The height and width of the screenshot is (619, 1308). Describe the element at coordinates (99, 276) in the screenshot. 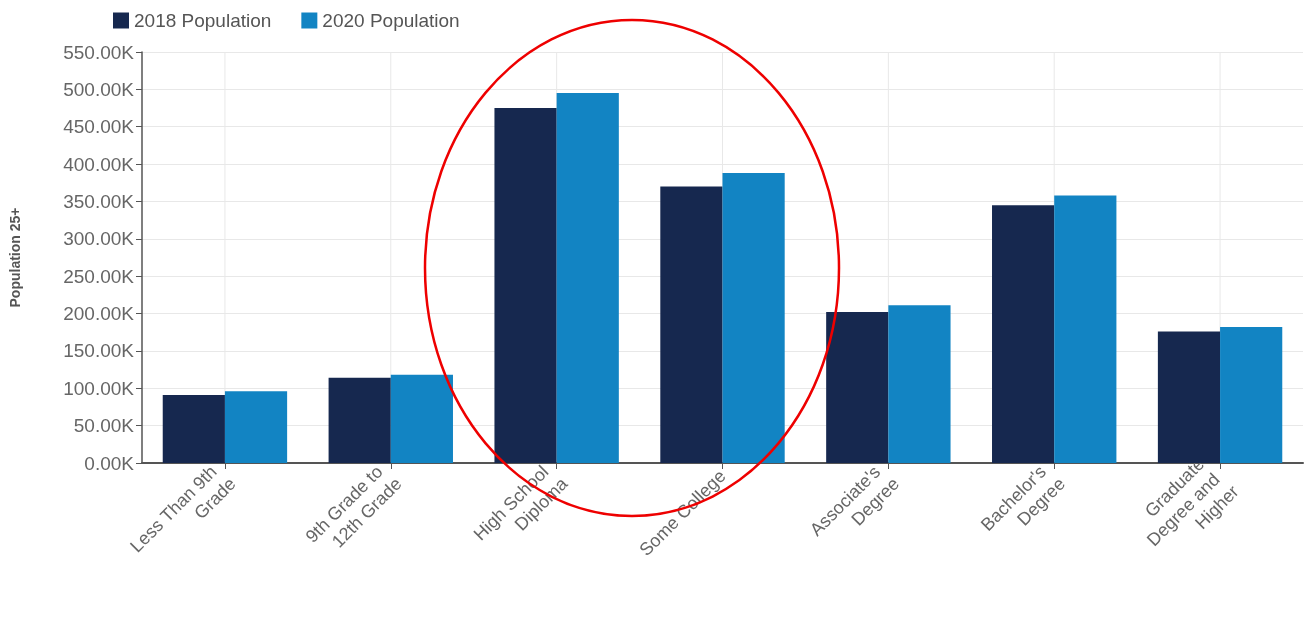

I see `y-tick-label: 250.00K` at that location.